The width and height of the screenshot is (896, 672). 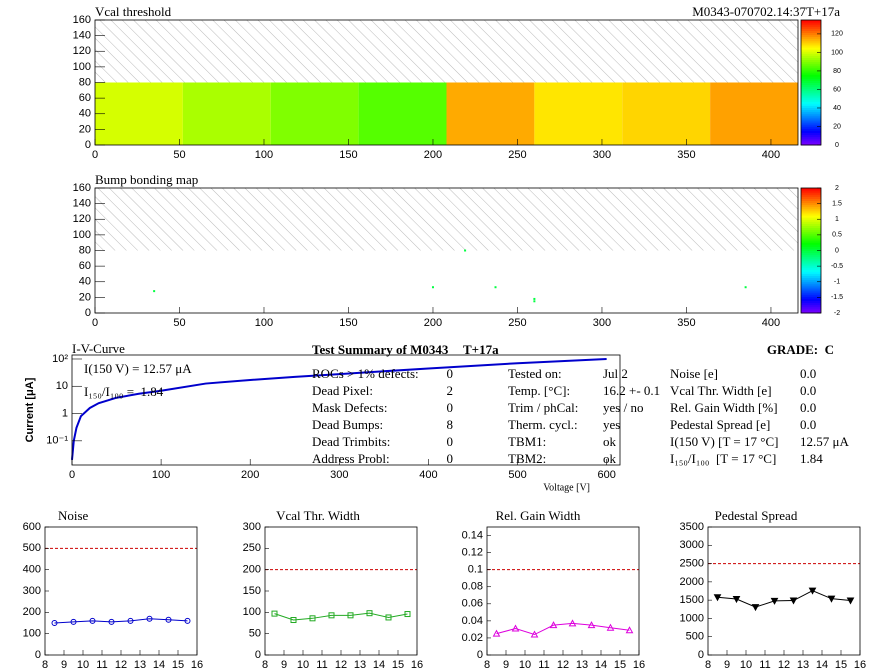 What do you see at coordinates (73, 515) in the screenshot?
I see `chart-title: Noise` at bounding box center [73, 515].